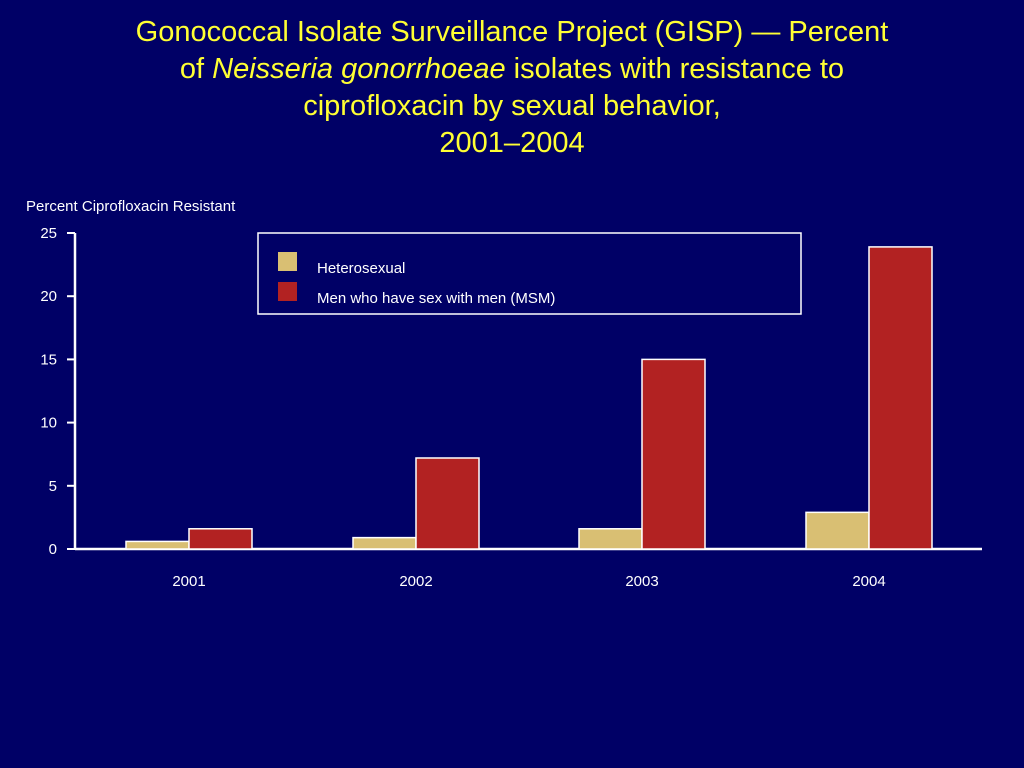  What do you see at coordinates (610, 539) in the screenshot?
I see `bar-heterosexual-2003` at bounding box center [610, 539].